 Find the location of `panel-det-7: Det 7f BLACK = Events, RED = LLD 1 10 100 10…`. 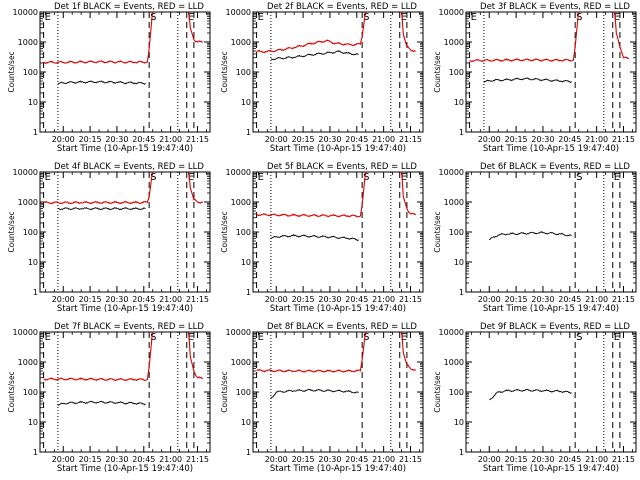

panel-det-7: Det 7f BLACK = Events, RED = LLD 1 10 100 10… is located at coordinates (109, 398).